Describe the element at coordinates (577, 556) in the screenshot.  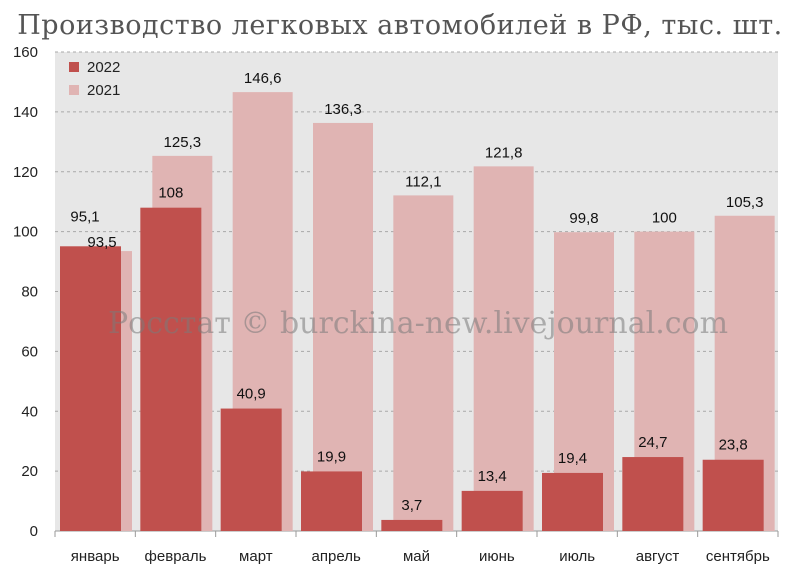
I see `x-tick-label: июль` at that location.